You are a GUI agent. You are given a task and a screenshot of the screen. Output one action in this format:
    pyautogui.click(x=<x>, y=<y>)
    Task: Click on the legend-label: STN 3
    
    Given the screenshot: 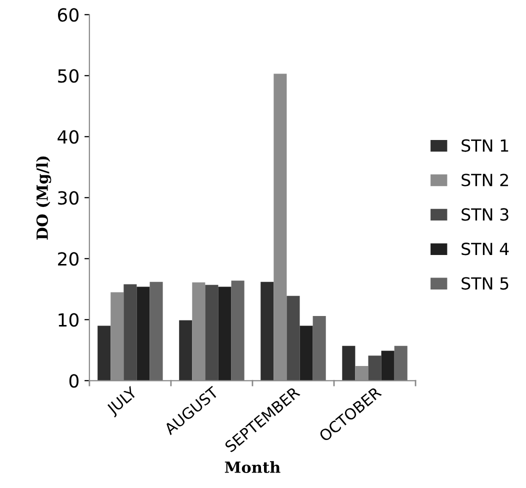 What is the action you would take?
    pyautogui.click(x=485, y=214)
    